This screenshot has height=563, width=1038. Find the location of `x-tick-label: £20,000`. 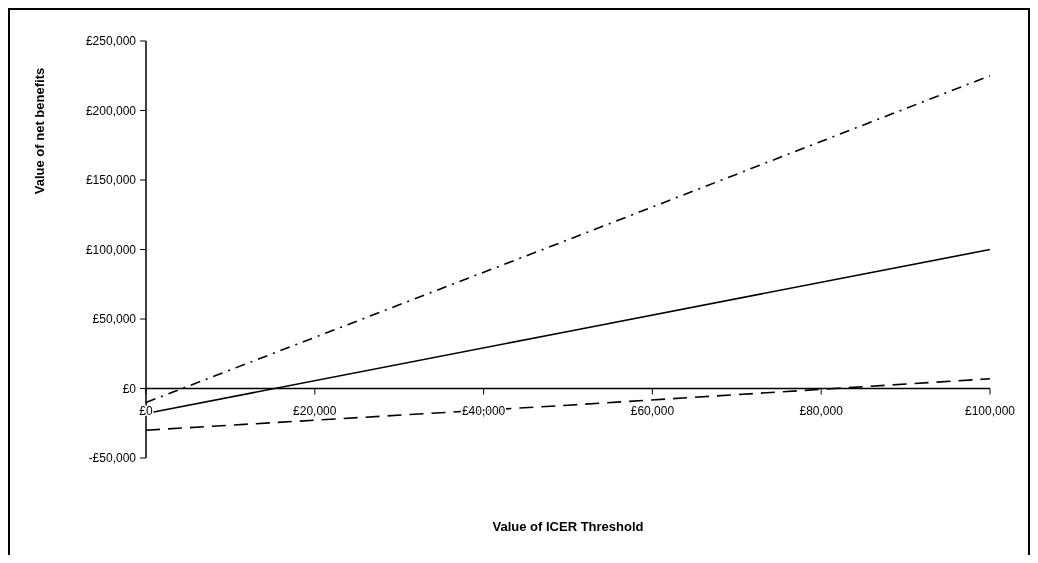

x-tick-label: £20,000 is located at coordinates (315, 410).